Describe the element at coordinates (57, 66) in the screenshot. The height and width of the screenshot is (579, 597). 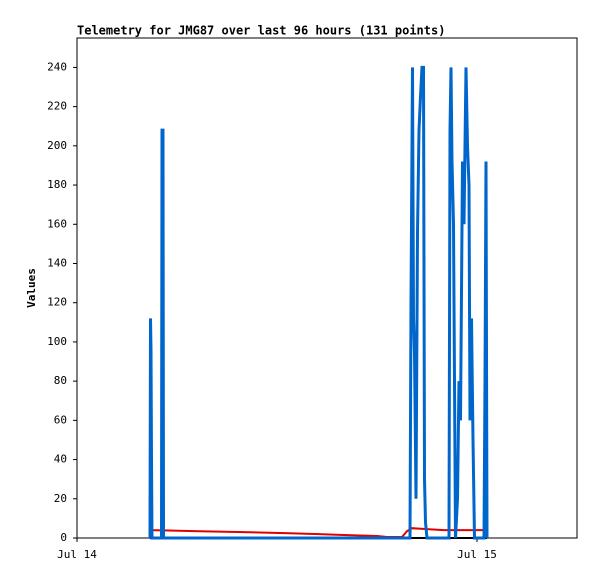
I see `y-tick-label: 240` at that location.